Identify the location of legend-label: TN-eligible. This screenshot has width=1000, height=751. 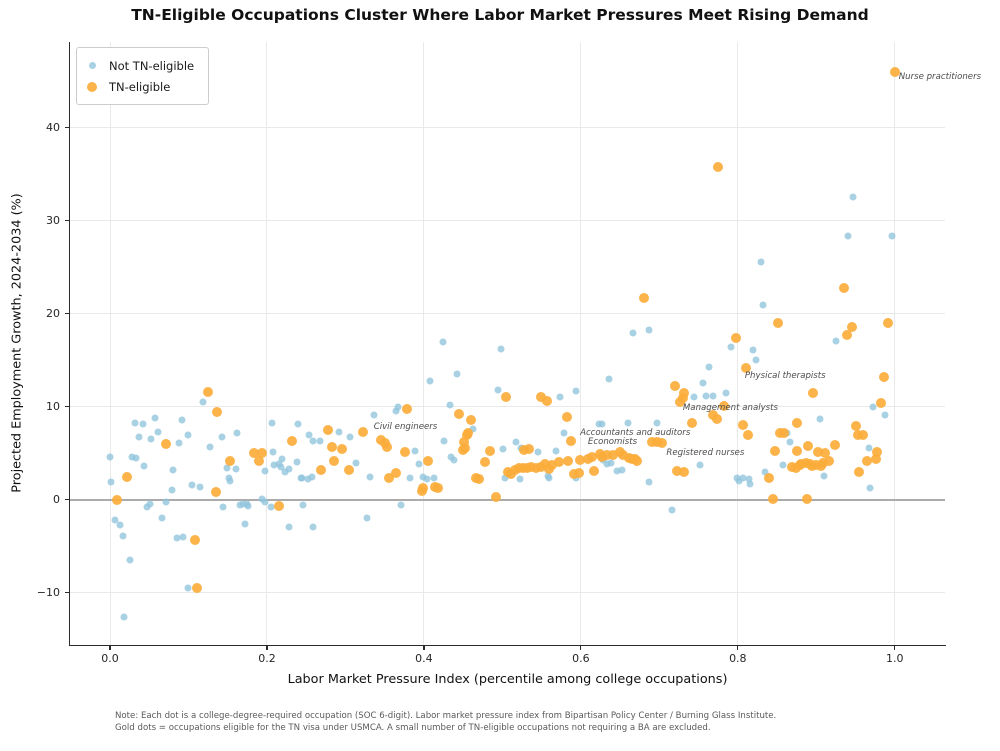
(140, 86).